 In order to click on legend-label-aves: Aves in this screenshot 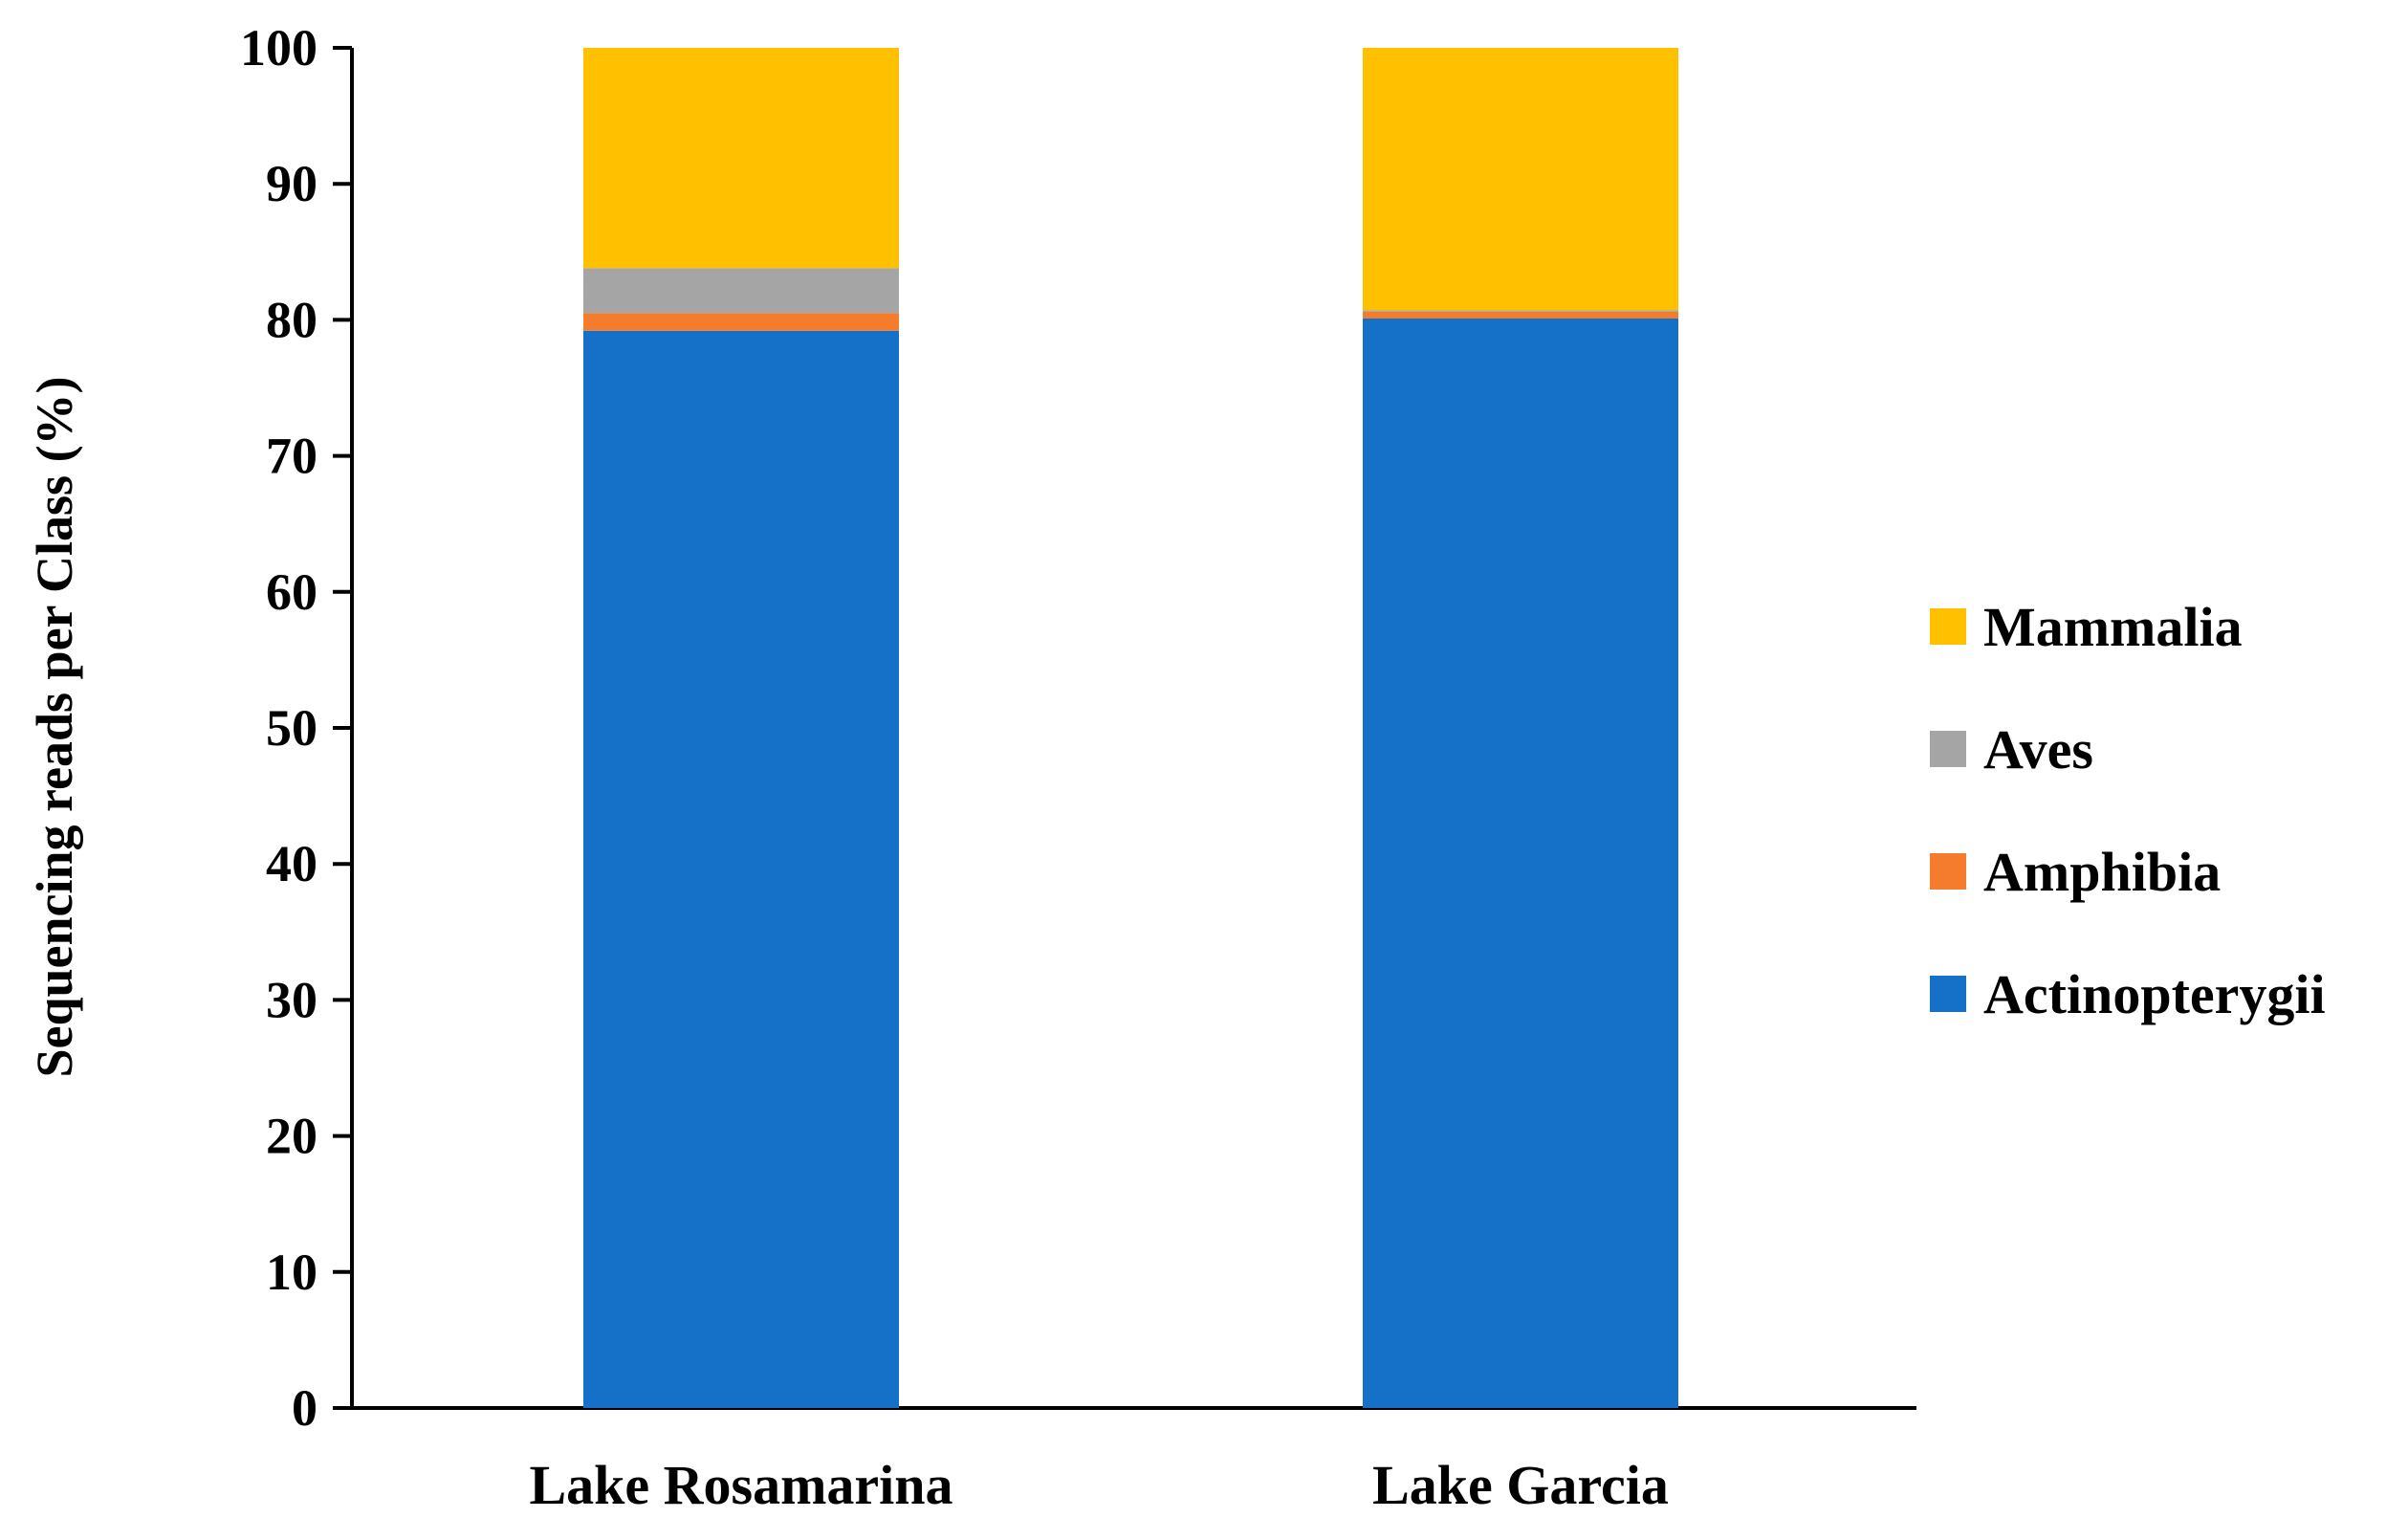, I will do `click(2038, 749)`.